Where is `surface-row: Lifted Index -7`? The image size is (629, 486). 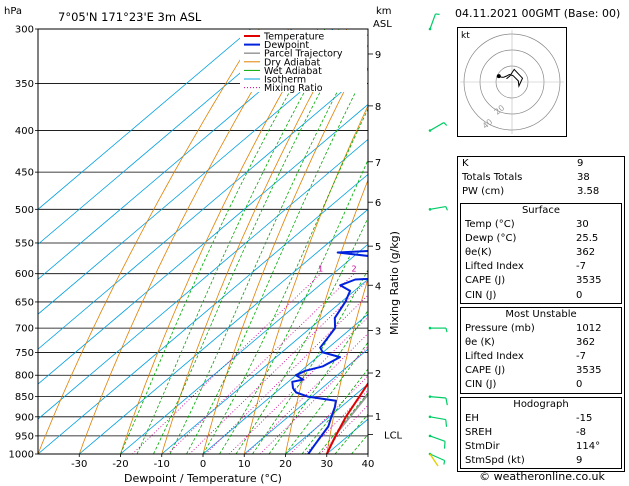 surface-row: Lifted Index -7 is located at coordinates (525, 267).